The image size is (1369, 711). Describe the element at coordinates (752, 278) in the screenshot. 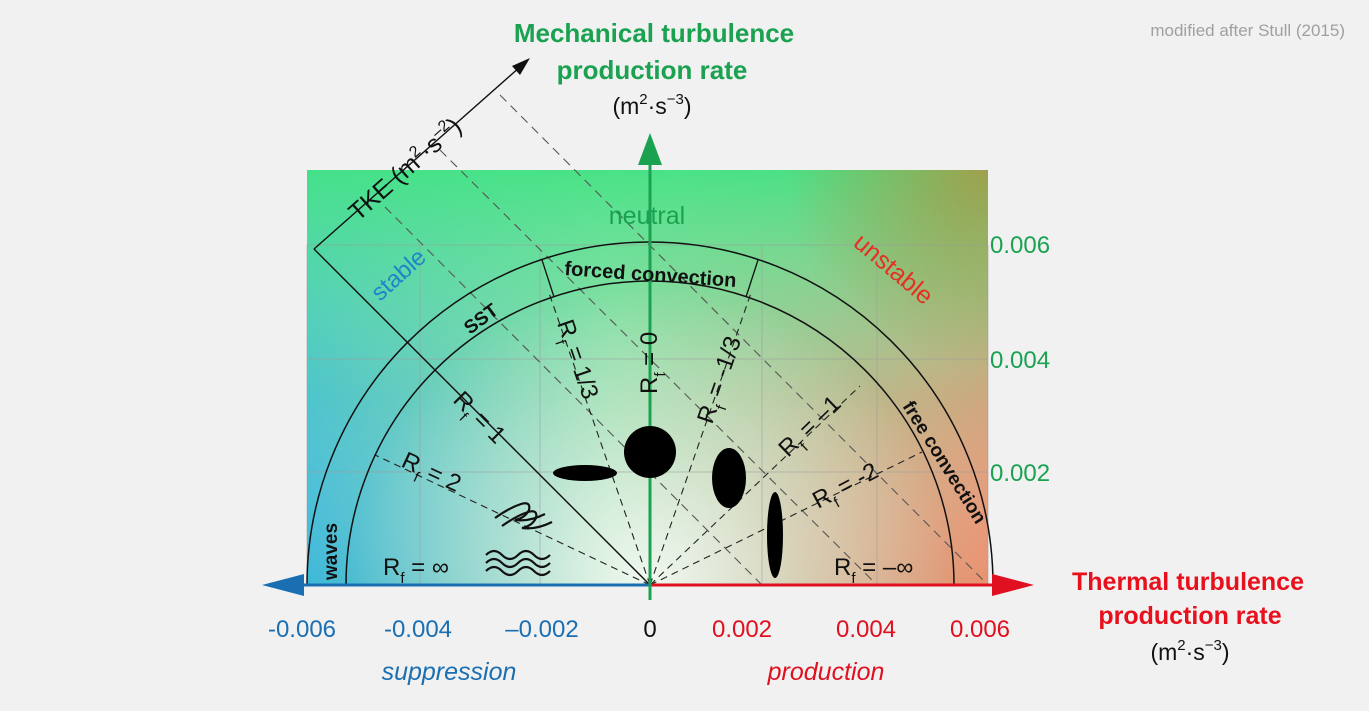

I see `forced-divider-right` at that location.